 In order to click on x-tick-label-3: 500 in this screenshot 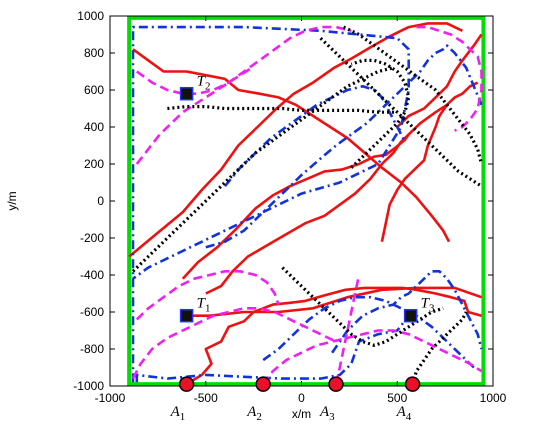, I will do `click(397, 398)`.